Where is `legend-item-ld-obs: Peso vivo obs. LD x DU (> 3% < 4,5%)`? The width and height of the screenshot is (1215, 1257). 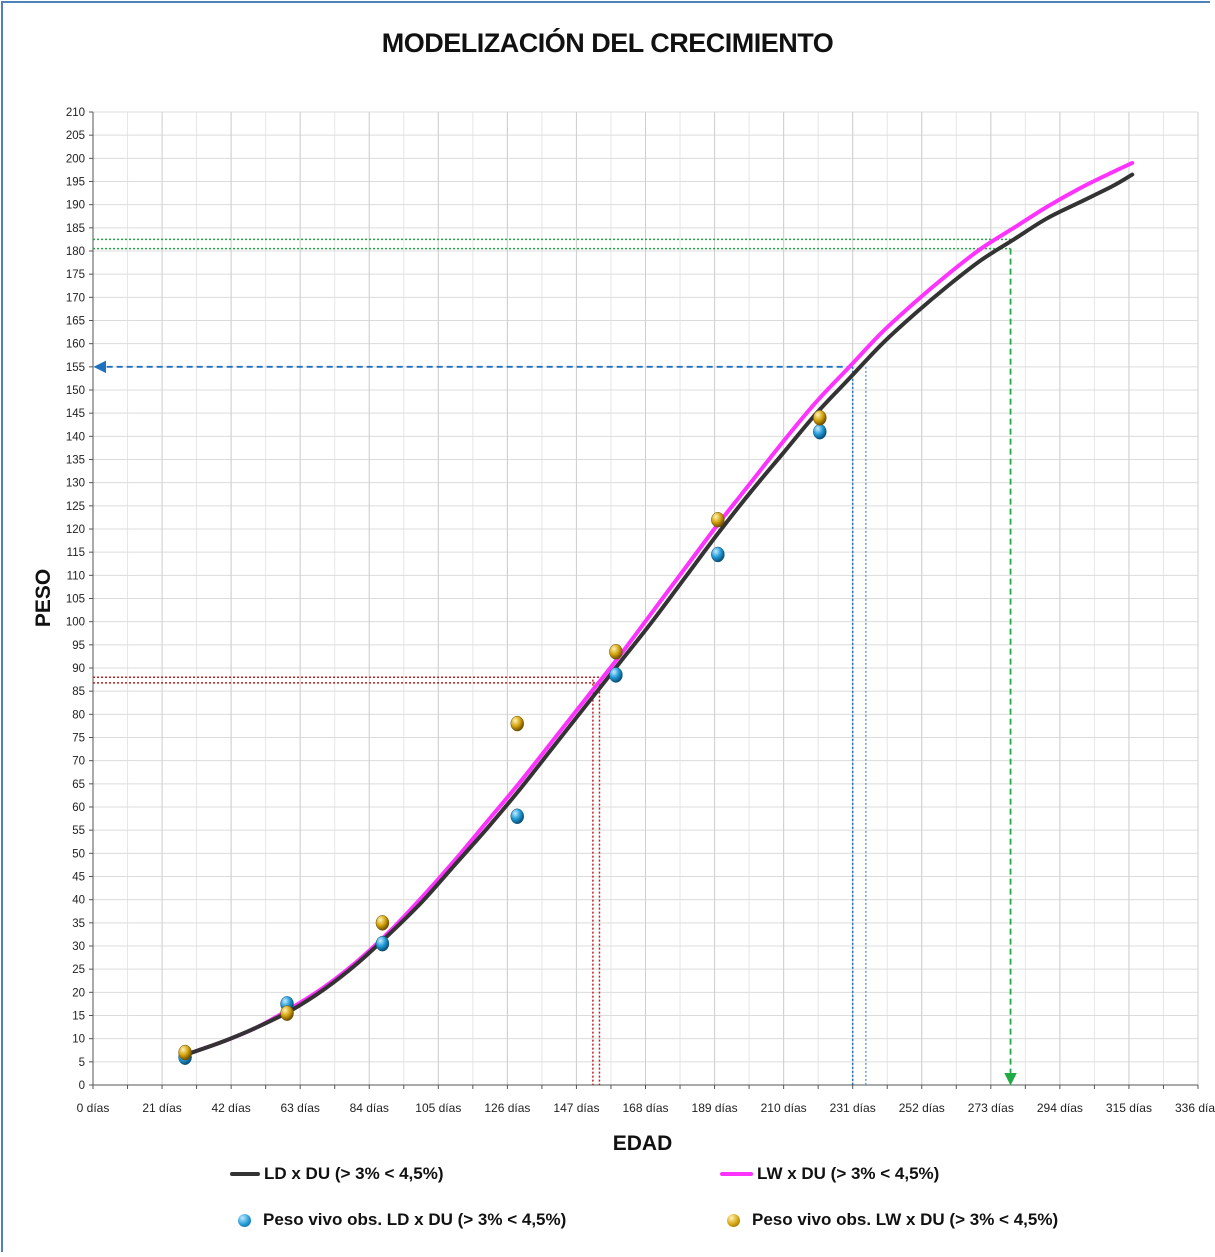 legend-item-ld-obs: Peso vivo obs. LD x DU (> 3% < 4,5%) is located at coordinates (402, 1220).